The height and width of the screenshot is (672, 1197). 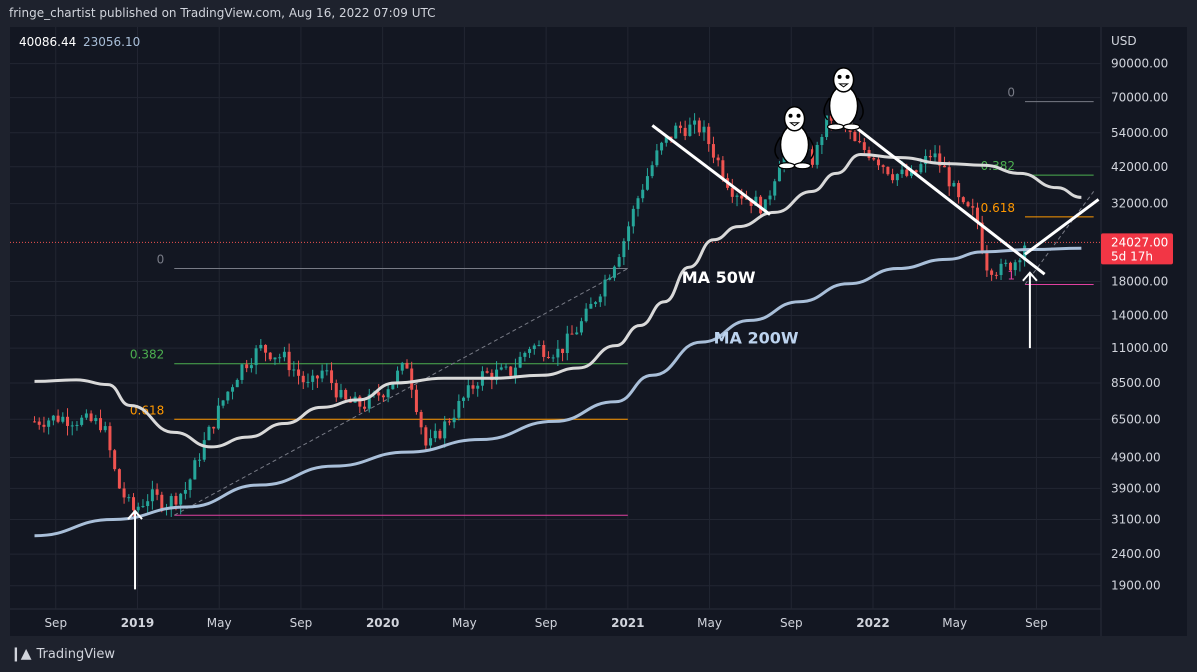 What do you see at coordinates (20, 654) in the screenshot?
I see `tradingview-logo-icon: ❙▲` at bounding box center [20, 654].